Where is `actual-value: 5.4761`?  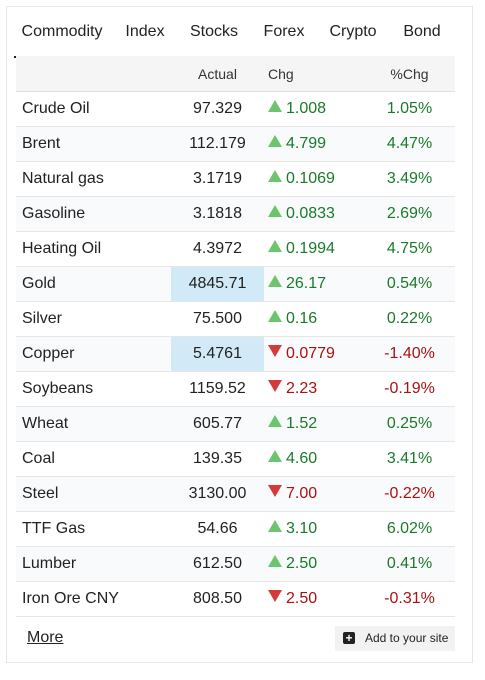
actual-value: 5.4761 is located at coordinates (217, 354).